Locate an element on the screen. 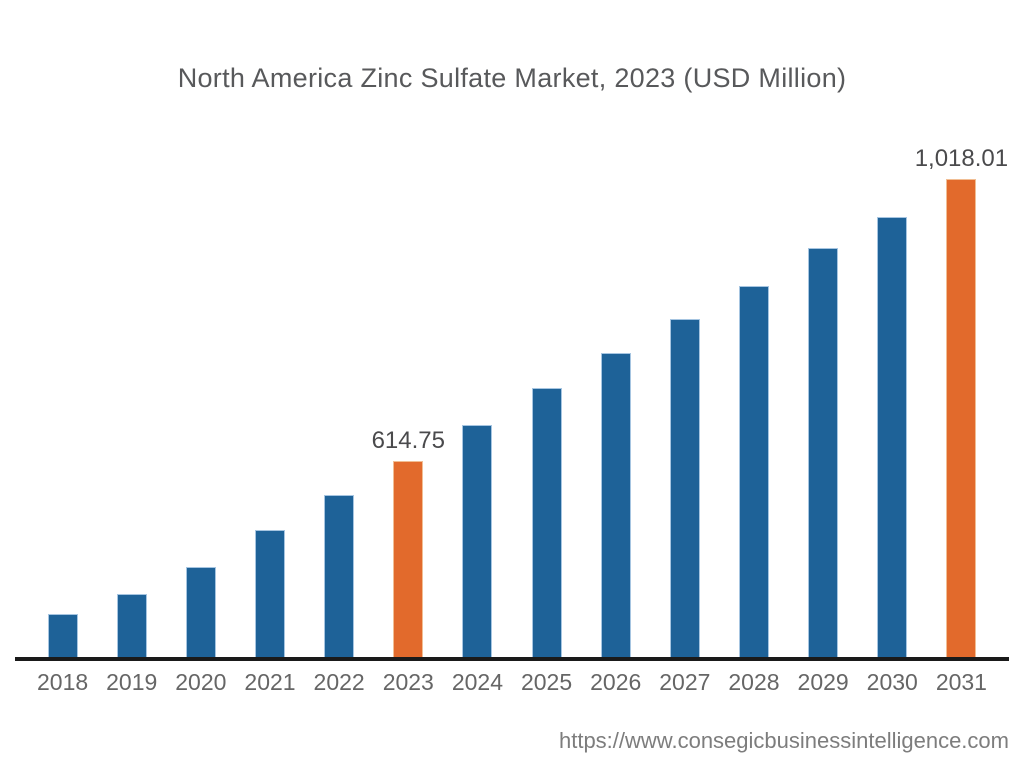 The image size is (1024, 768). bar-column-2028 is located at coordinates (753, 388).